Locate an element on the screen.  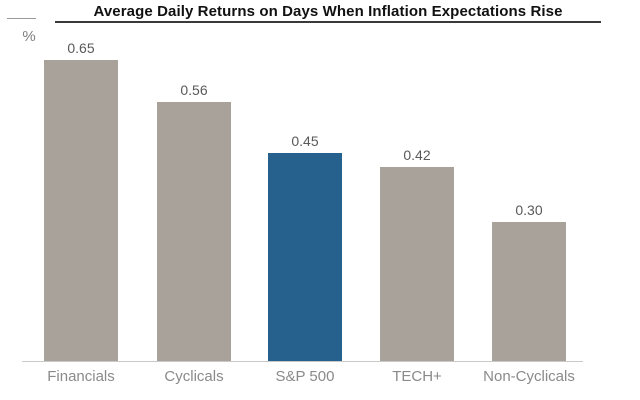
bar-category-label: Non-Cyclicals is located at coordinates (529, 376).